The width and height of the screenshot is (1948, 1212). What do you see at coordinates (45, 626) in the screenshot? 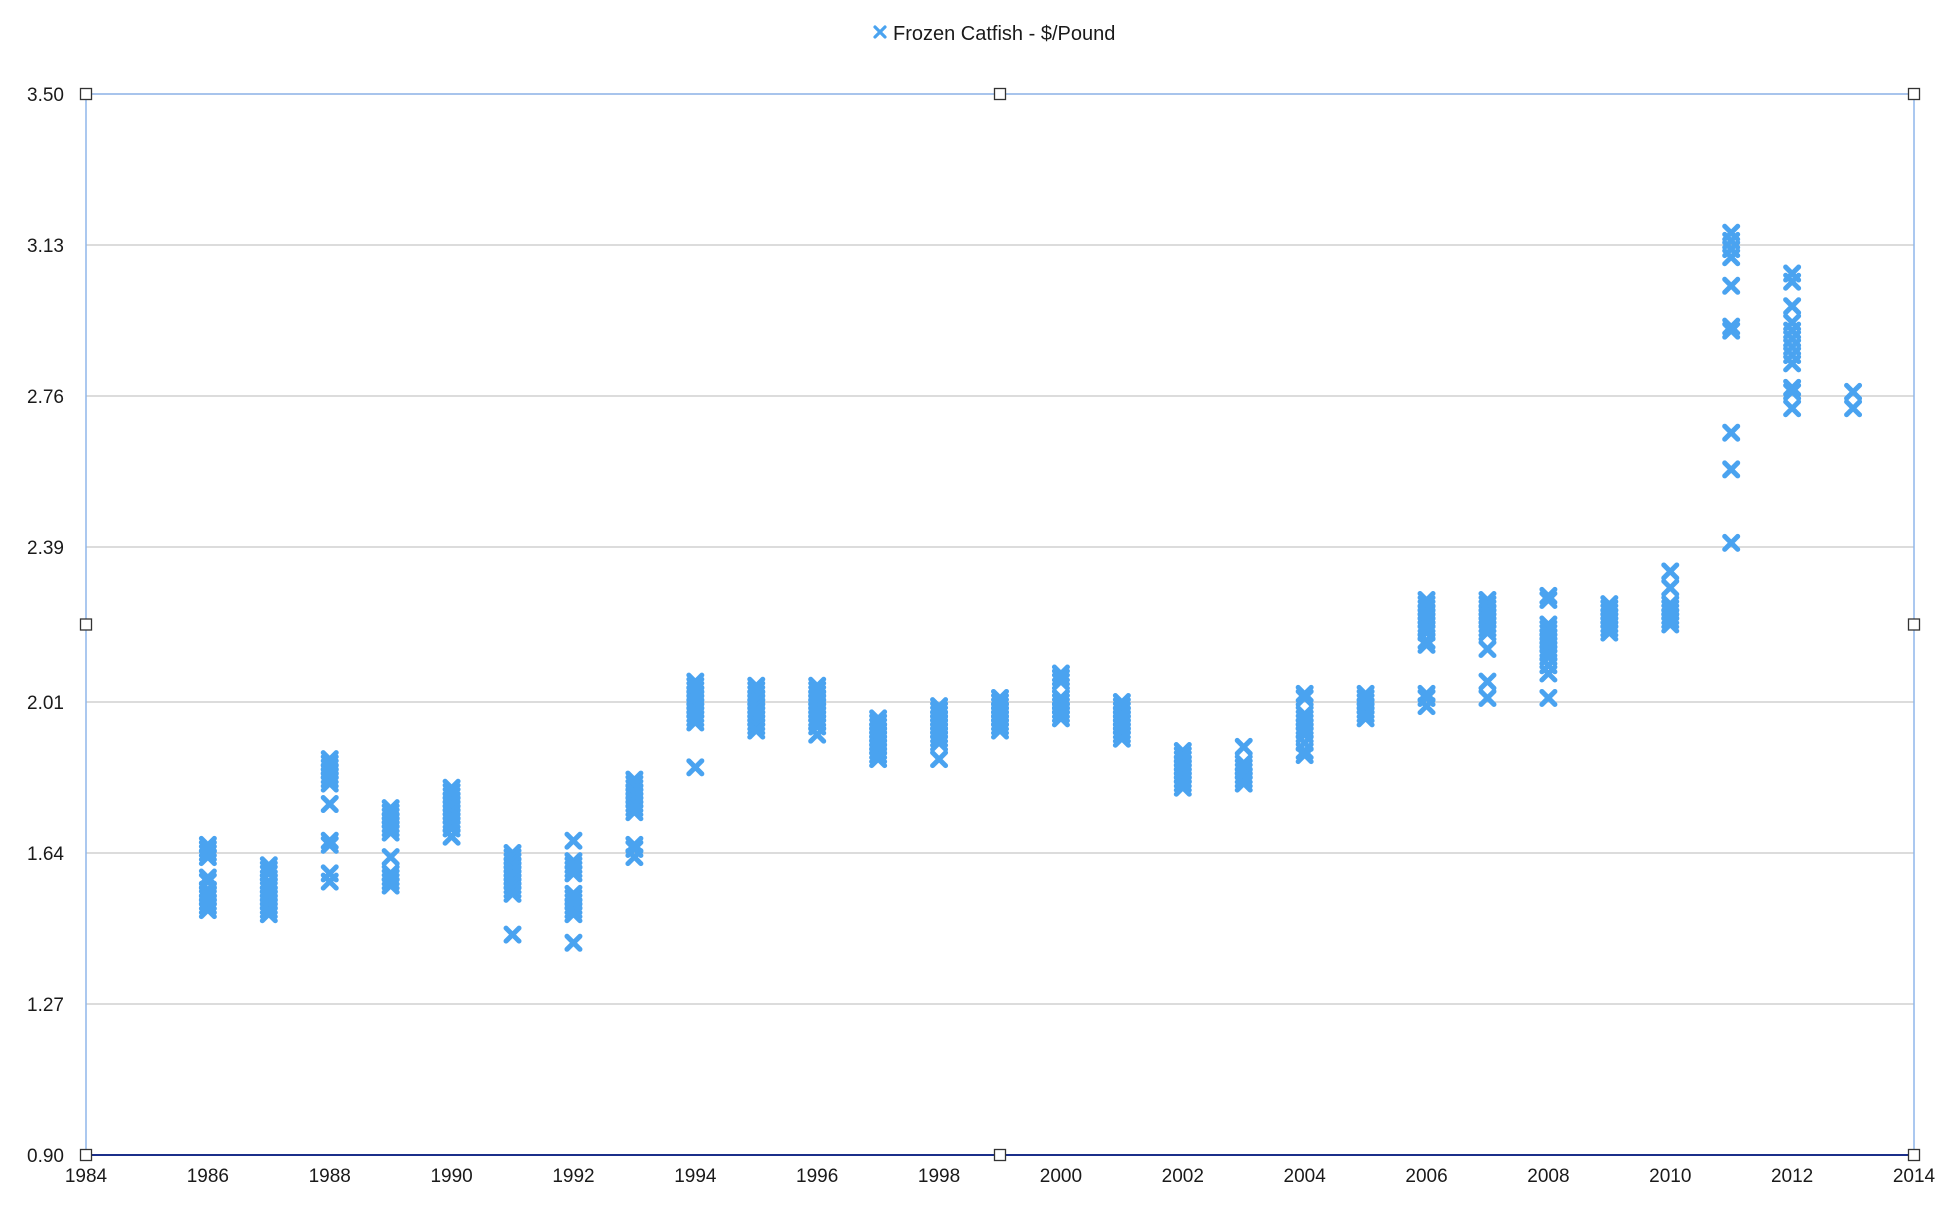
I see `y-axis-ticks: 3.50 3.13 2.76 2.39 2.01 1.64 1.27 0.90` at bounding box center [45, 626].